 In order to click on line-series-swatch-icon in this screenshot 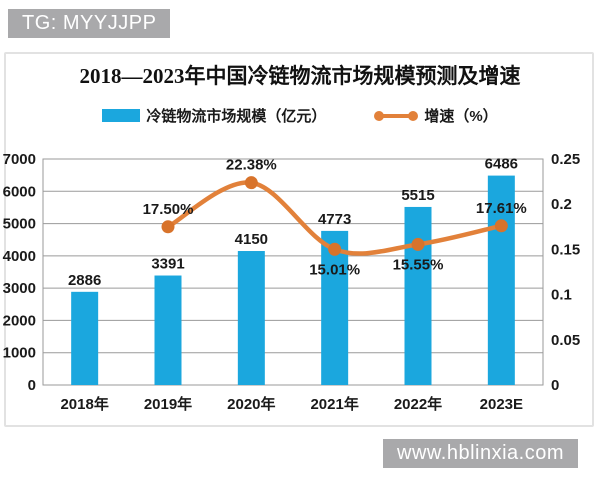, I will do `click(396, 115)`.